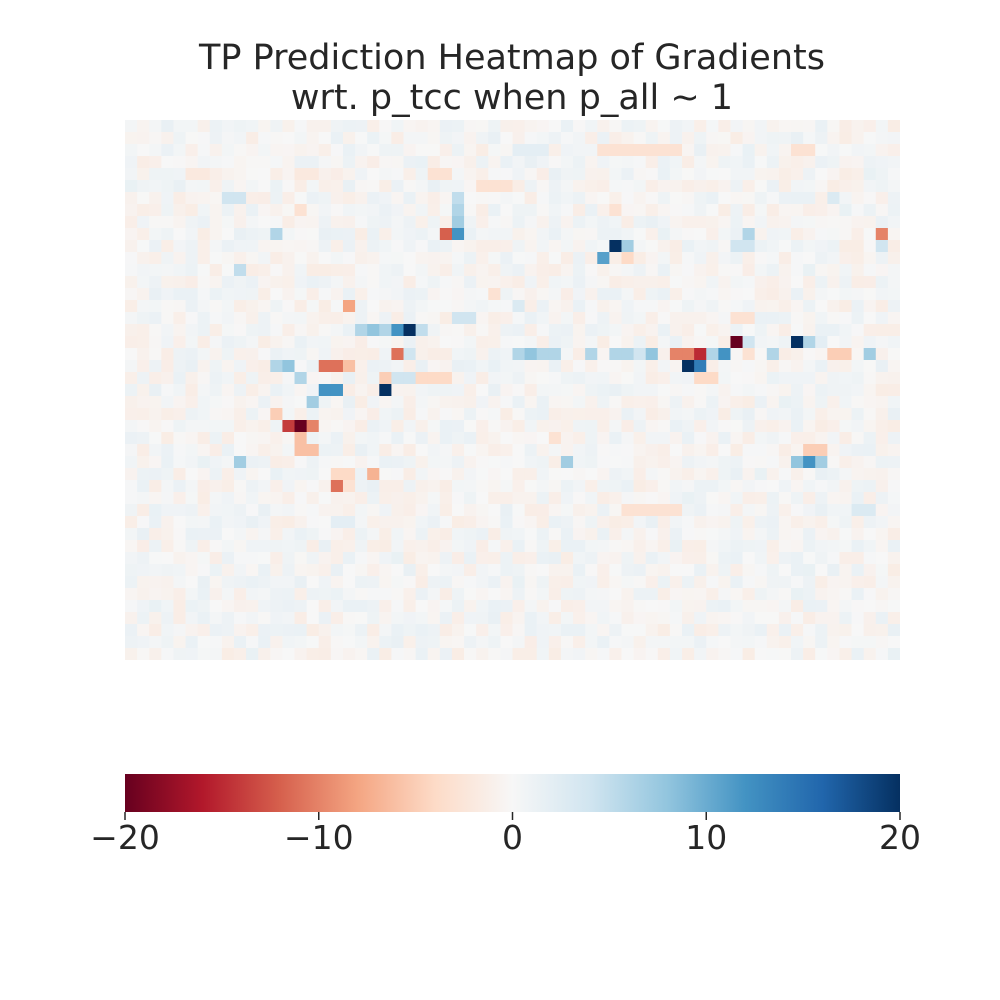 This screenshot has width=1000, height=1000. I want to click on chart-title-line-2: wrt. p_tcc when p_all ~ 1, so click(512, 98).